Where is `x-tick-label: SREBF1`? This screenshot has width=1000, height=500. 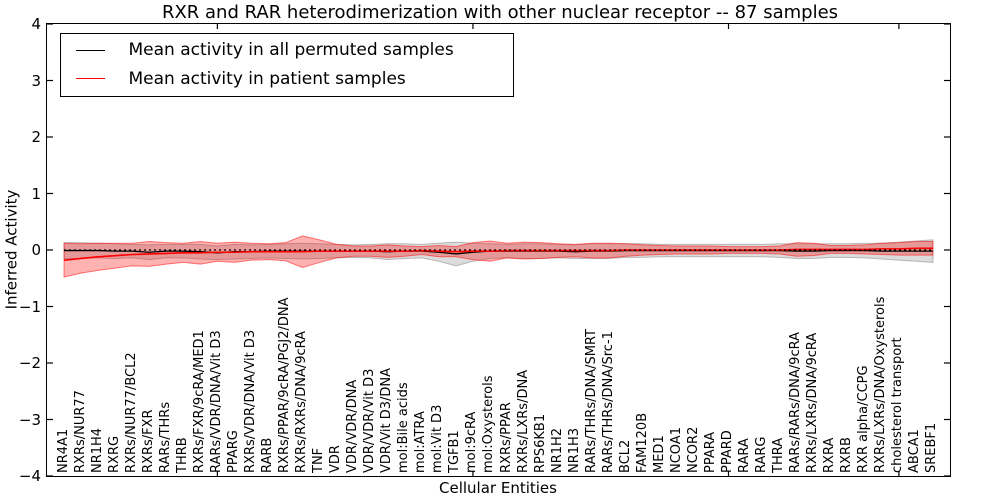 x-tick-label: SREBF1 is located at coordinates (932, 447).